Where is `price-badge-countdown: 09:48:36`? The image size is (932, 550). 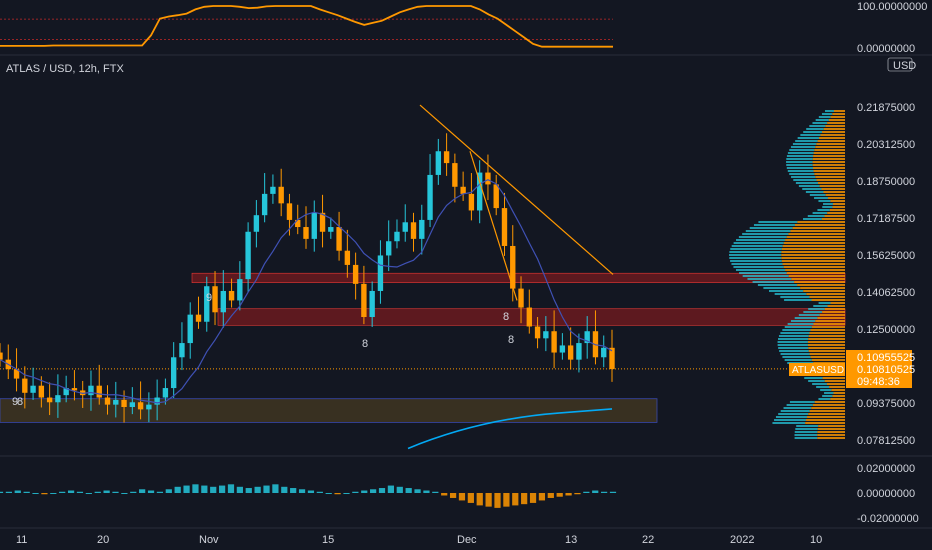 price-badge-countdown: 09:48:36 is located at coordinates (878, 382).